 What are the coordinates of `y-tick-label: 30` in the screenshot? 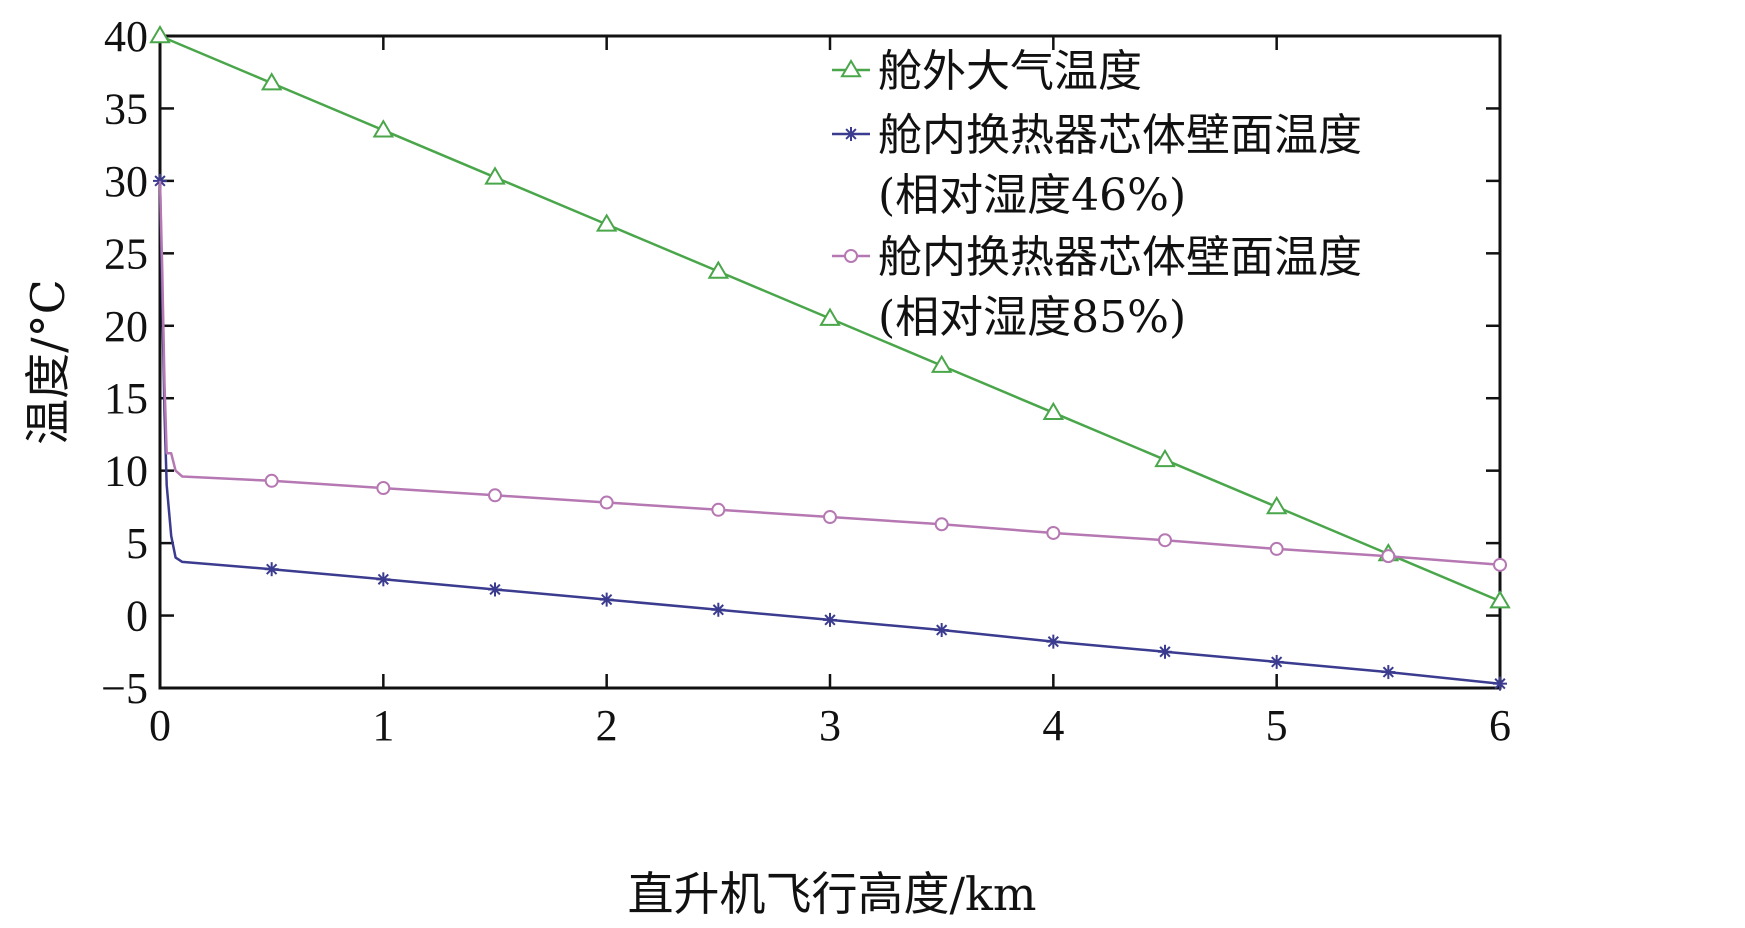 It's located at (126, 181).